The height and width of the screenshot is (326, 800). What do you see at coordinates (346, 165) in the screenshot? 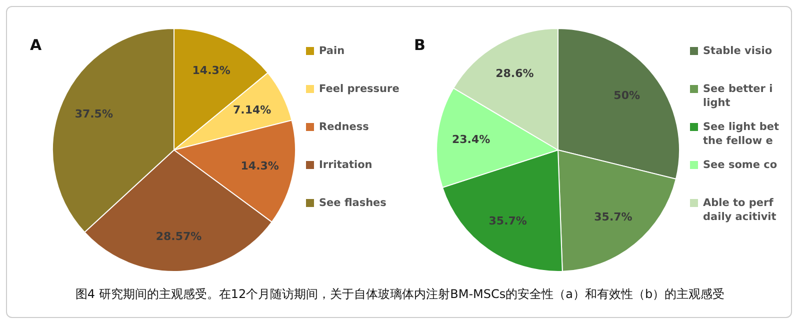
I see `legend-label: Irritation` at bounding box center [346, 165].